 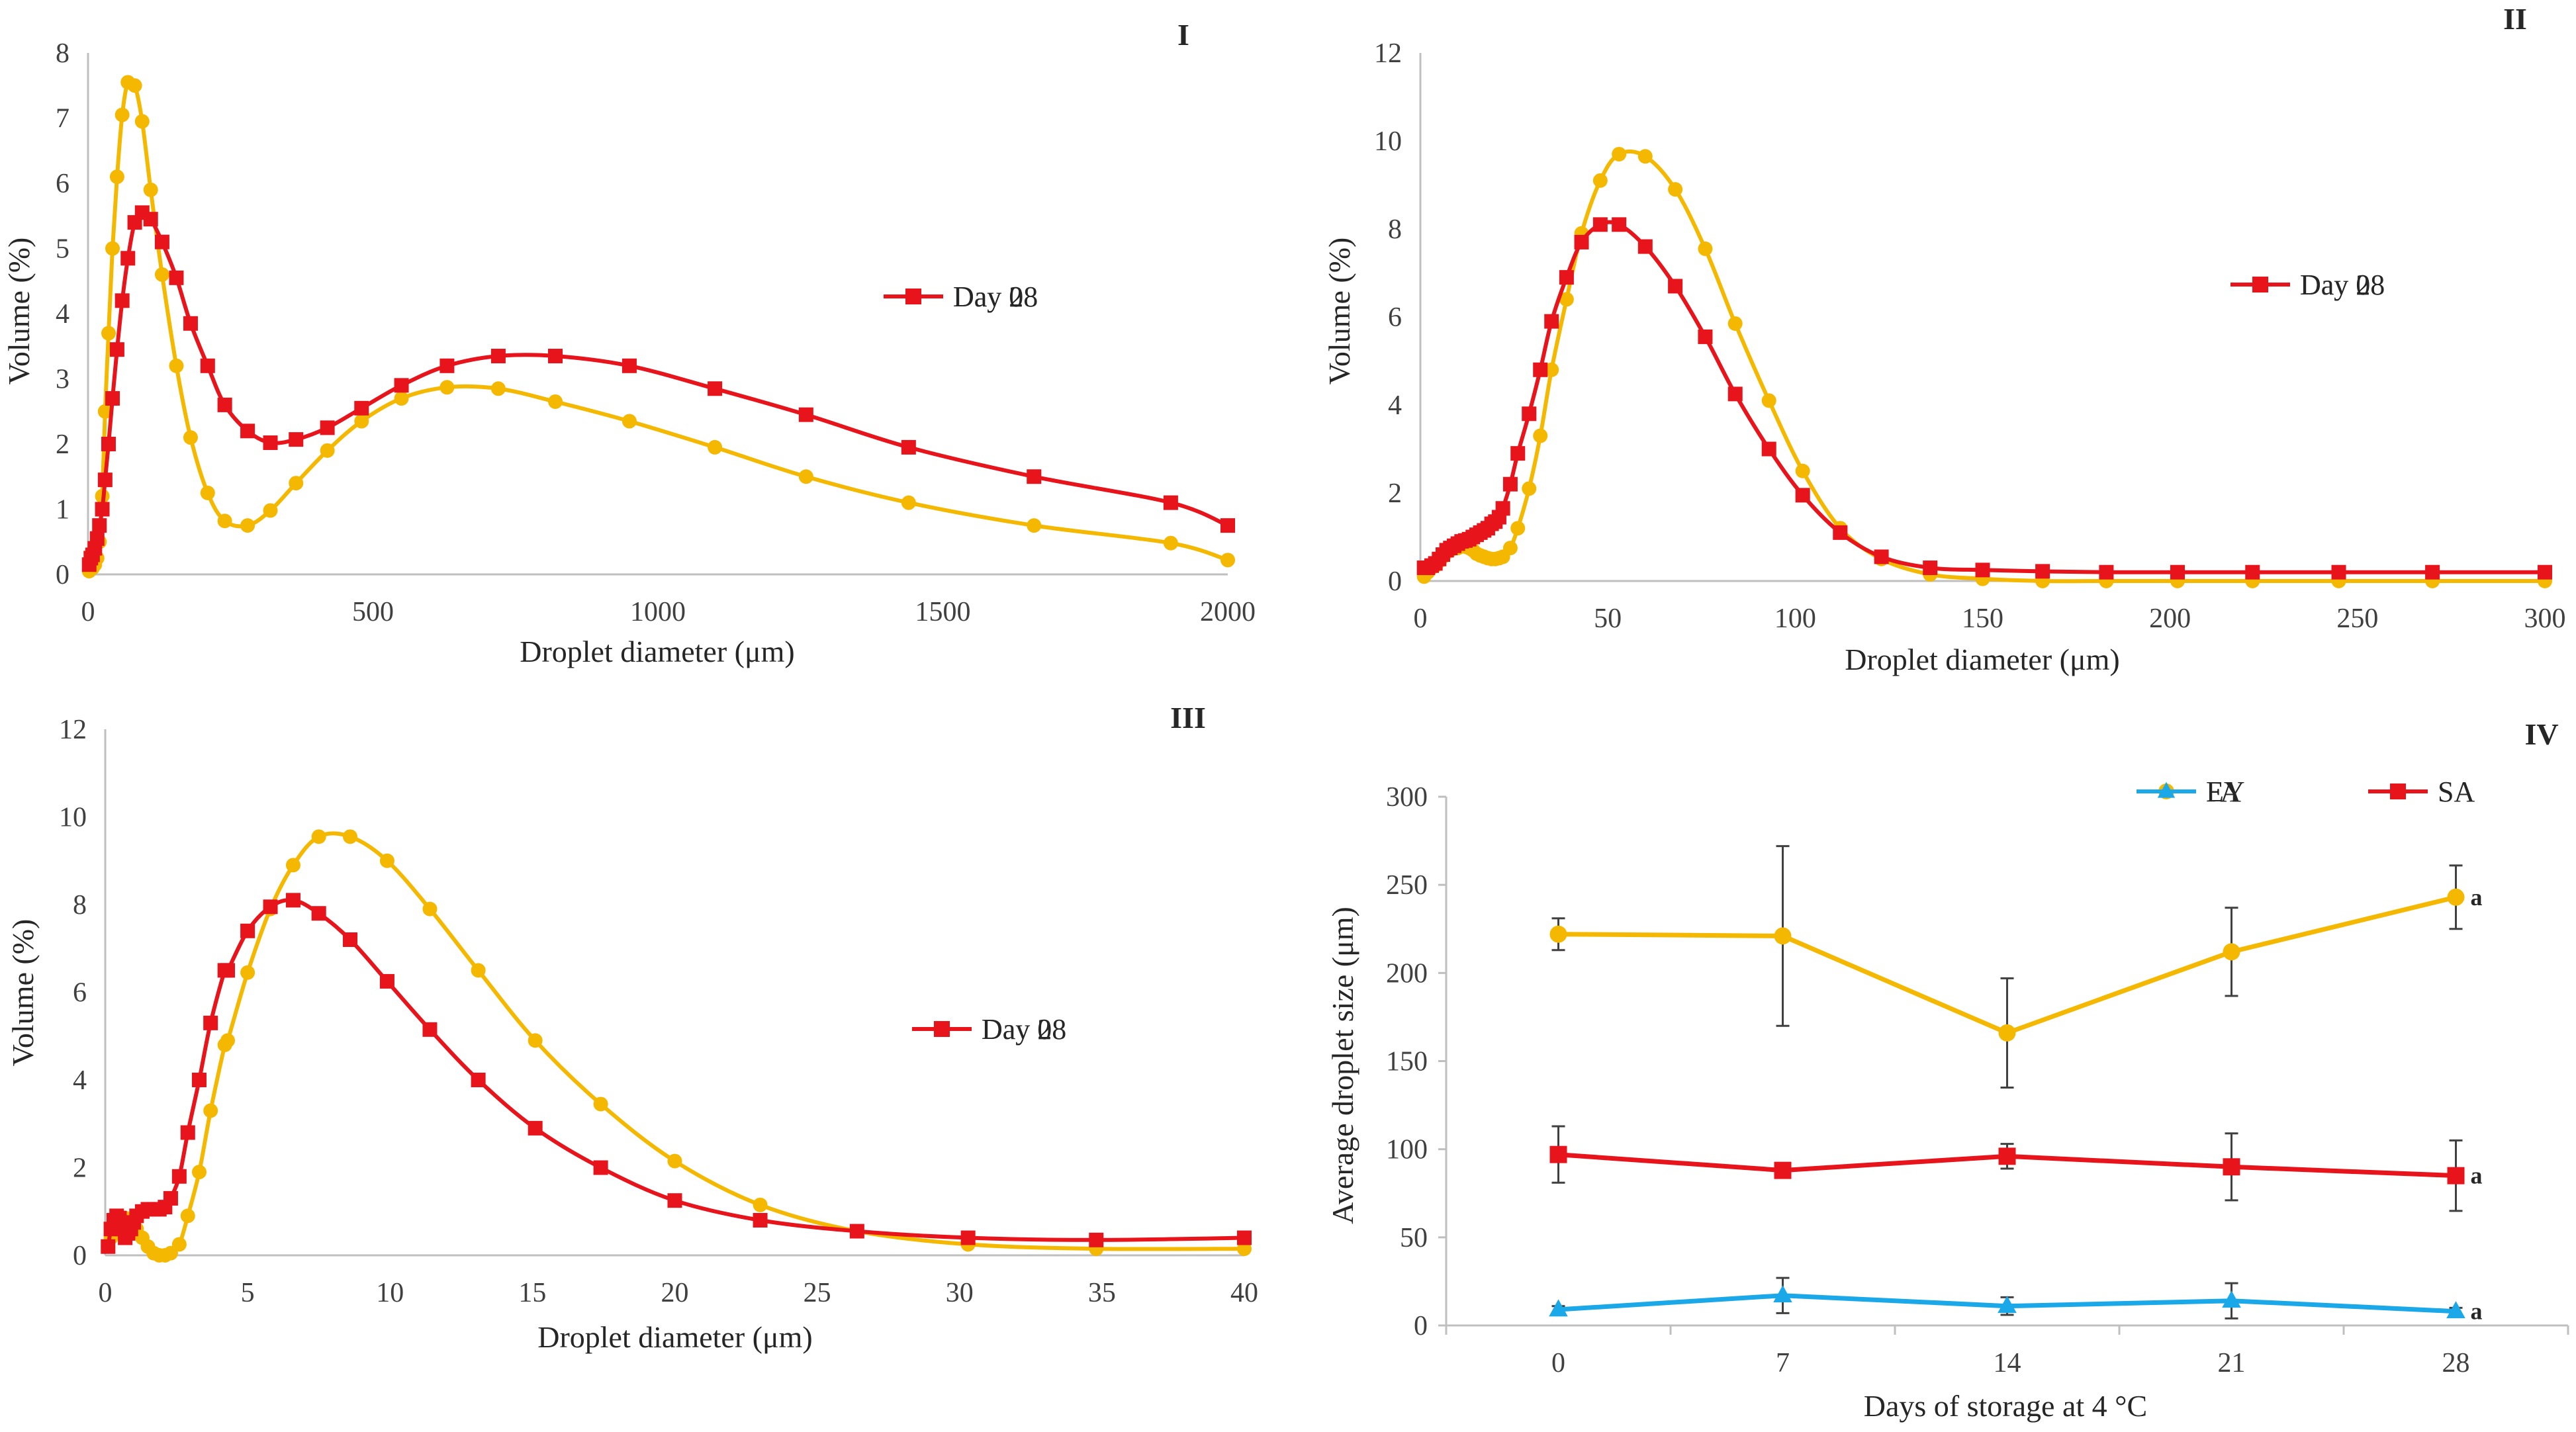 What do you see at coordinates (1388, 54) in the screenshot?
I see `y-tick-label: 12` at bounding box center [1388, 54].